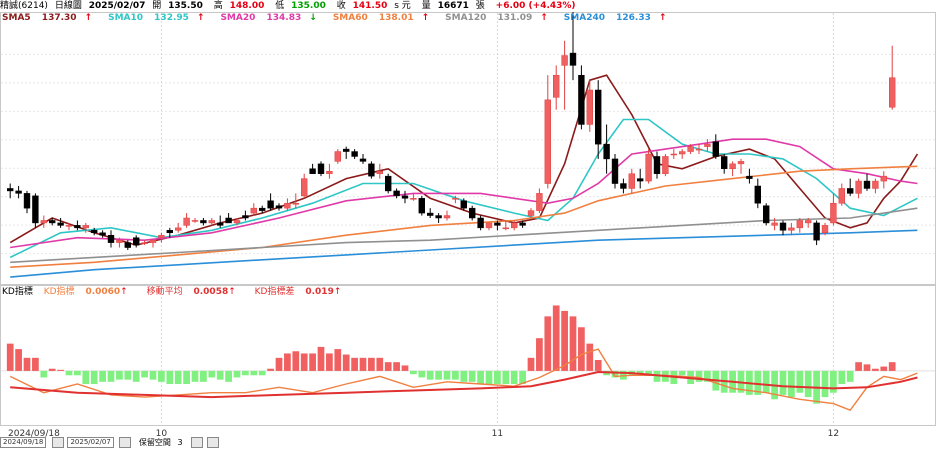  Describe the element at coordinates (298, 292) in the screenshot. I see `diff-legend: KD指標差 0.019↑` at that location.